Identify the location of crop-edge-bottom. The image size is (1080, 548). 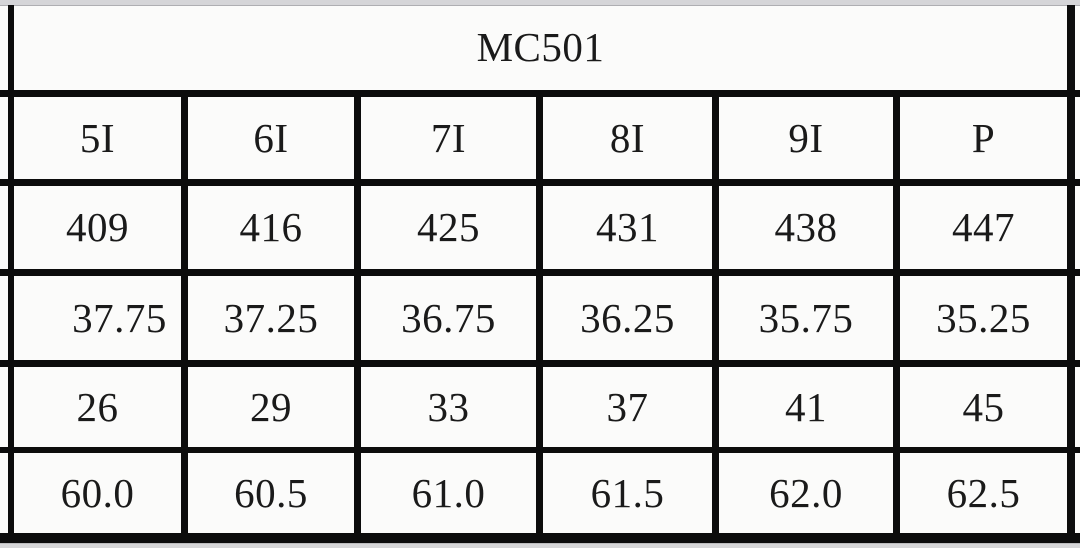
(540, 545).